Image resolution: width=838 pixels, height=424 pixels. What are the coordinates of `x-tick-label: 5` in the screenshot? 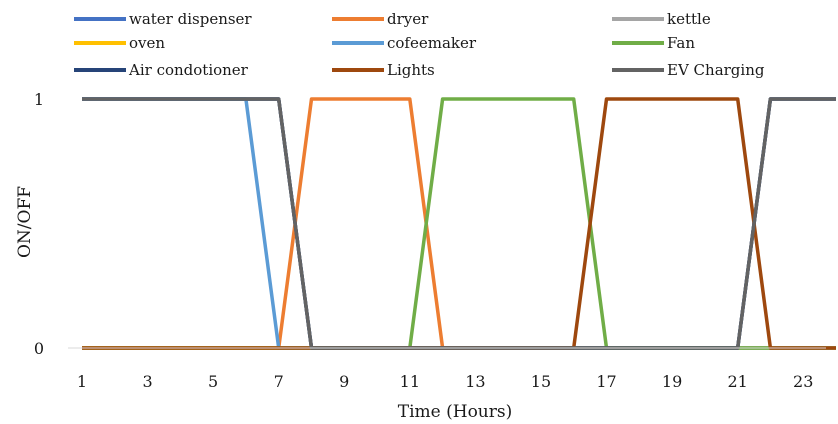 It's located at (213, 381).